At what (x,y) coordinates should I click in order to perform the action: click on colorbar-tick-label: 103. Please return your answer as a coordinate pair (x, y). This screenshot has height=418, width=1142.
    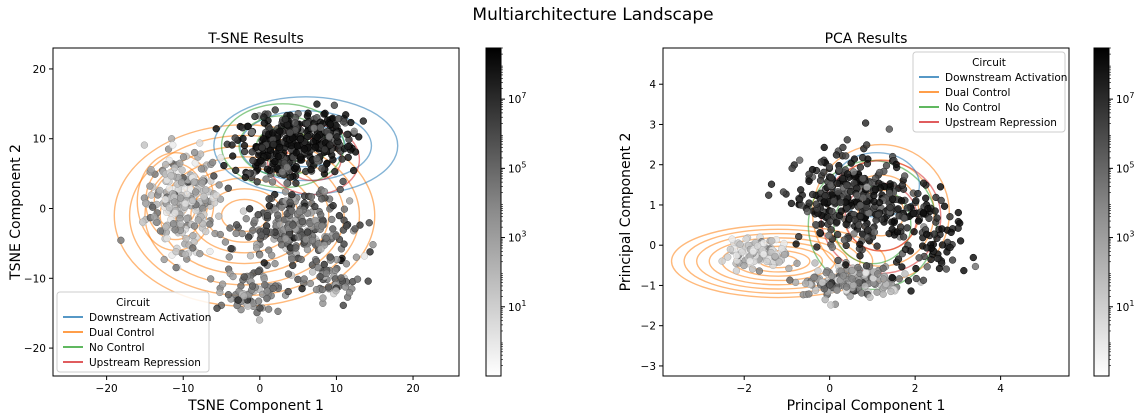
    Looking at the image, I should click on (1125, 237).